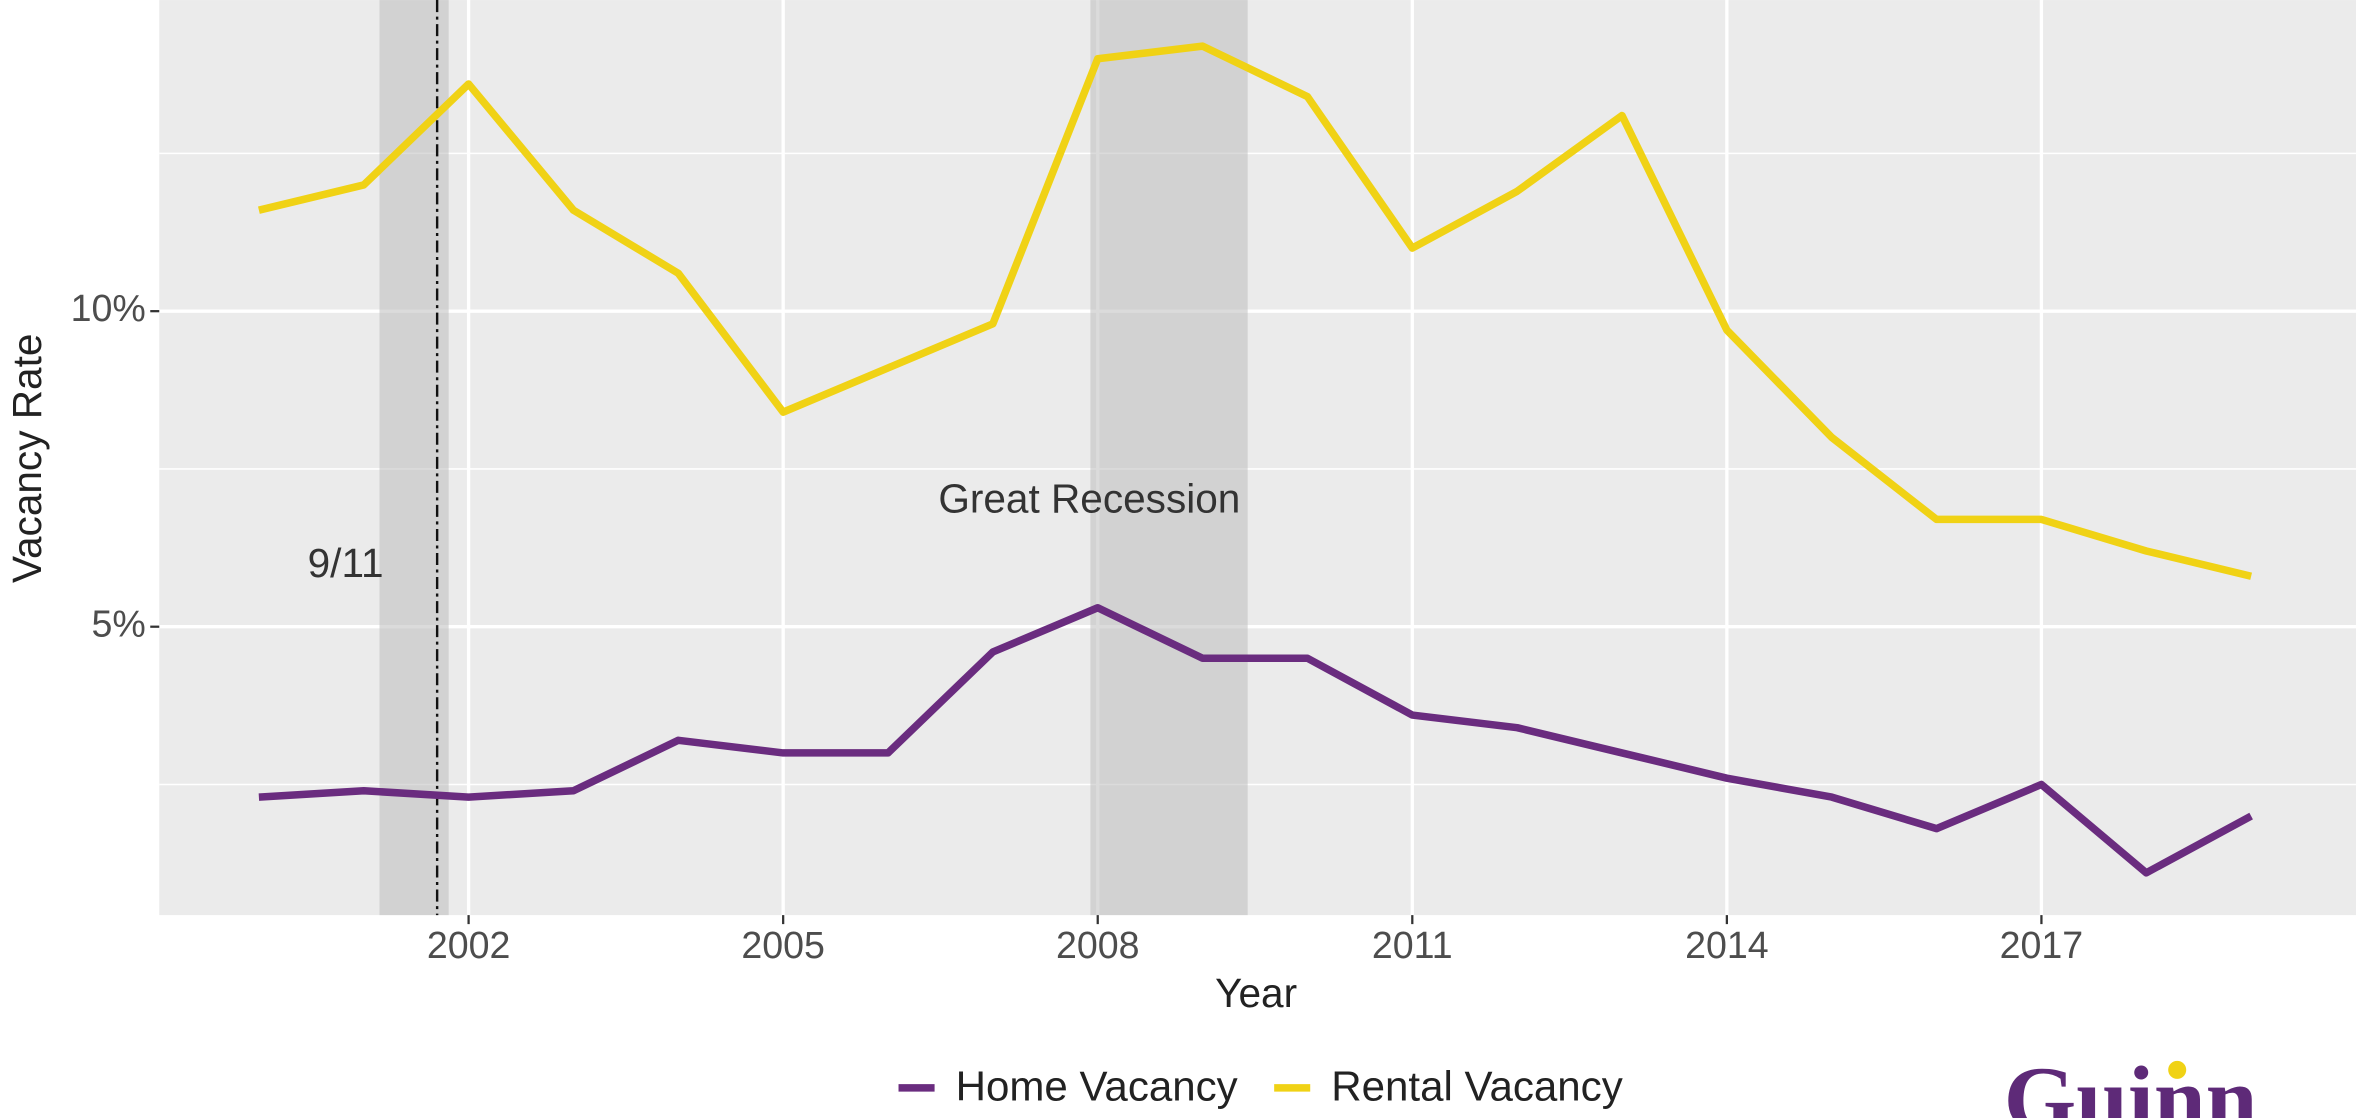 The image size is (2356, 1118). I want to click on y-axis-title: Vacancy Rate, so click(27, 458).